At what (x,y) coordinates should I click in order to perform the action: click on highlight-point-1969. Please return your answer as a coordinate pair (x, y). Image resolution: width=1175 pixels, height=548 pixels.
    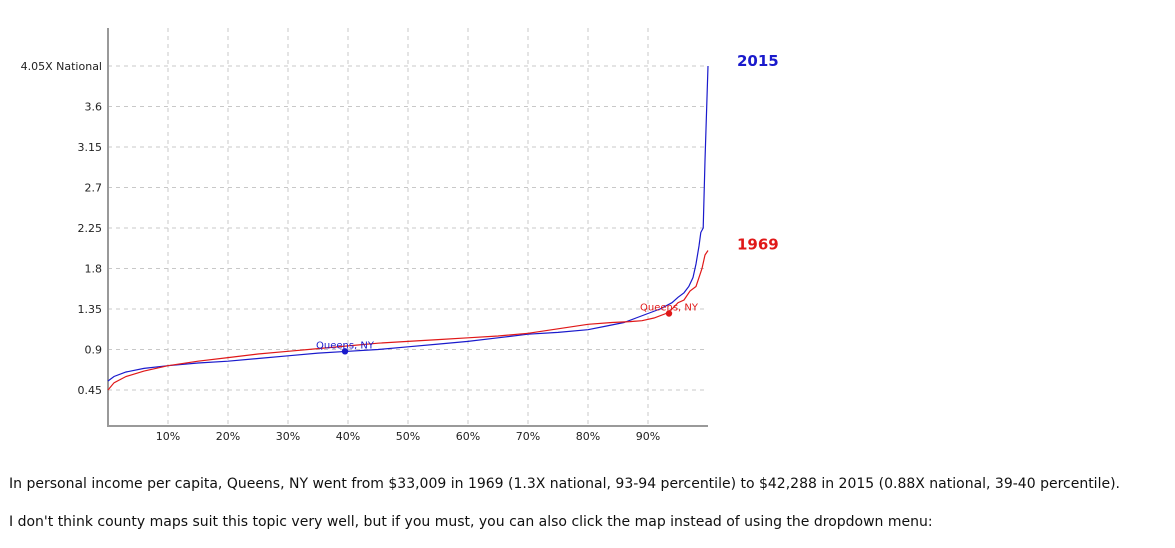
    Looking at the image, I should click on (669, 313).